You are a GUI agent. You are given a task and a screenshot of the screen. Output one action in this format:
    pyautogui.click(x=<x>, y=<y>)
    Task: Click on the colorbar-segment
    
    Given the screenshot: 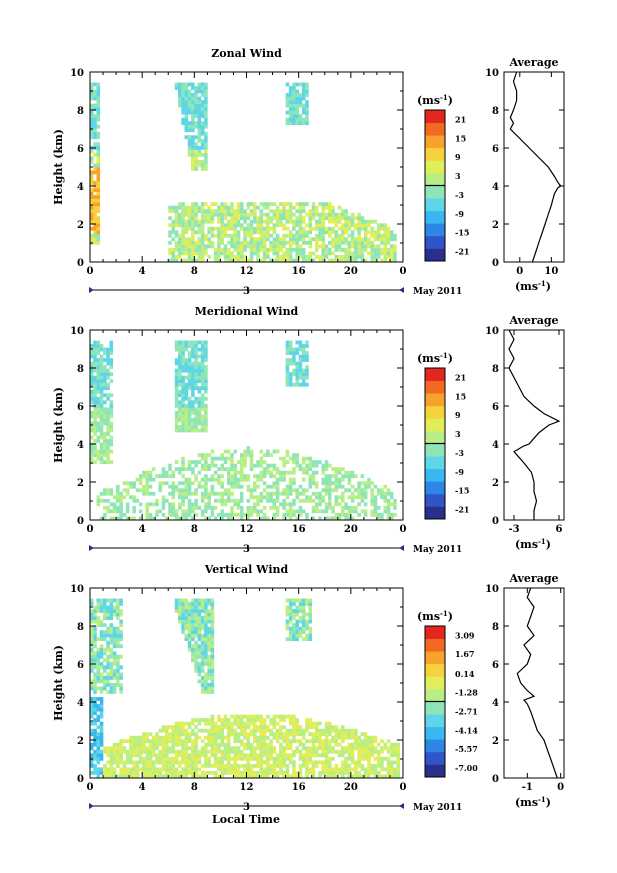 What is the action you would take?
    pyautogui.click(x=435, y=412)
    